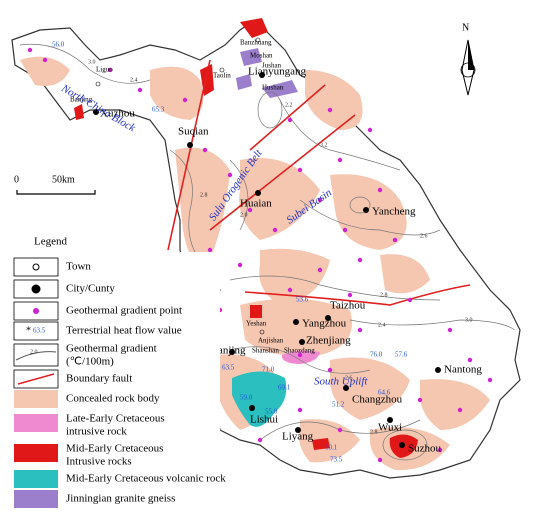 The width and height of the screenshot is (550, 518). I want to click on city-label: Yancheng, so click(394, 212).